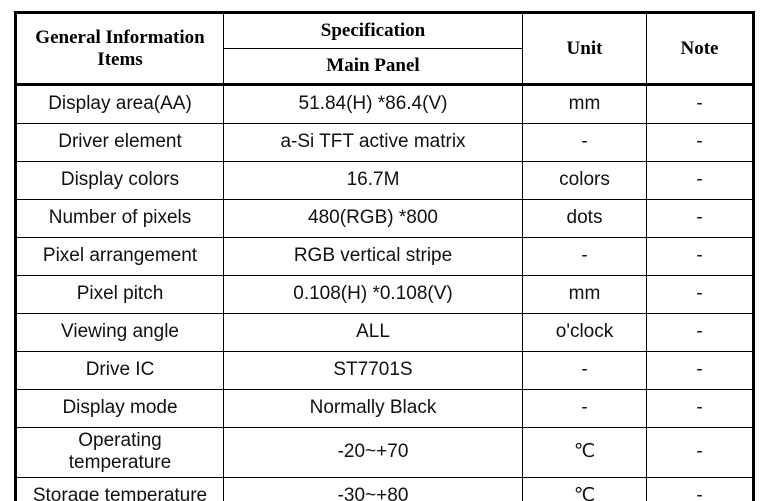 This screenshot has height=501, width=766. I want to click on table-row: Operating temperature -20~+70 ℃ -, so click(384, 452).